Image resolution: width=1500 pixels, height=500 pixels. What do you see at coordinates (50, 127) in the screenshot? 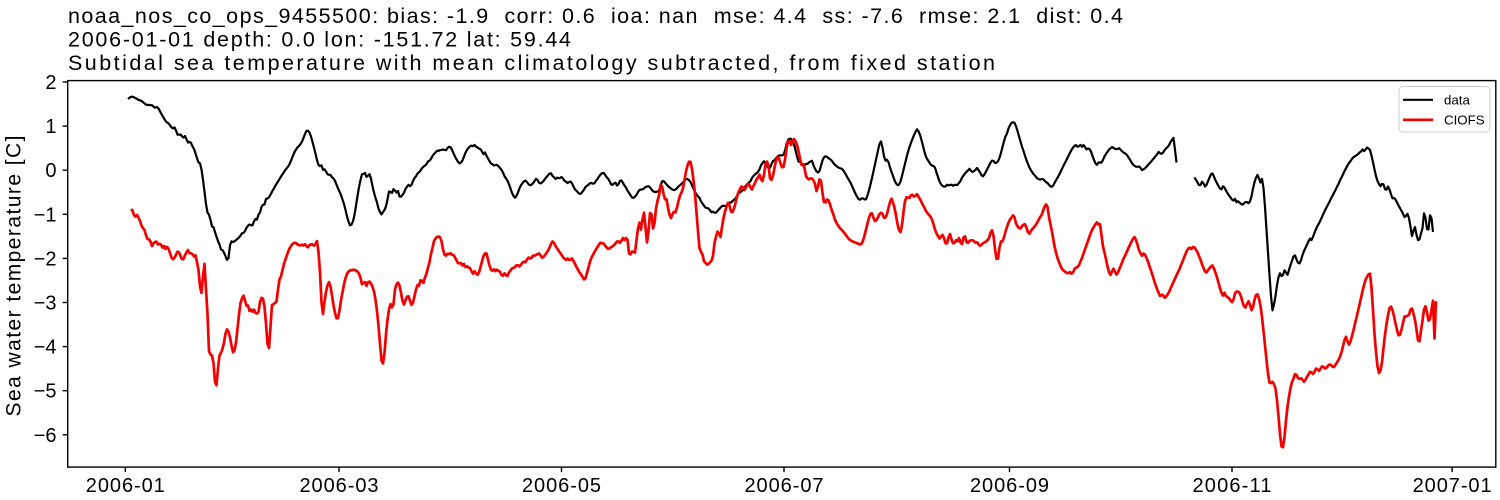
I see `svg-text: 1` at bounding box center [50, 127].